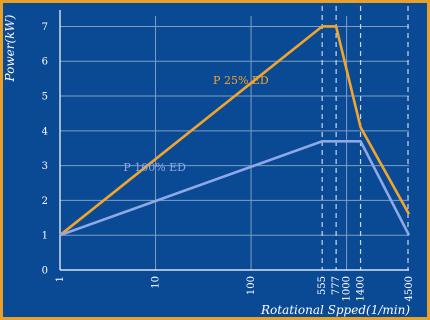 This screenshot has width=430, height=320. Describe the element at coordinates (154, 167) in the screenshot. I see `series-label-p100: P 100% ED` at that location.